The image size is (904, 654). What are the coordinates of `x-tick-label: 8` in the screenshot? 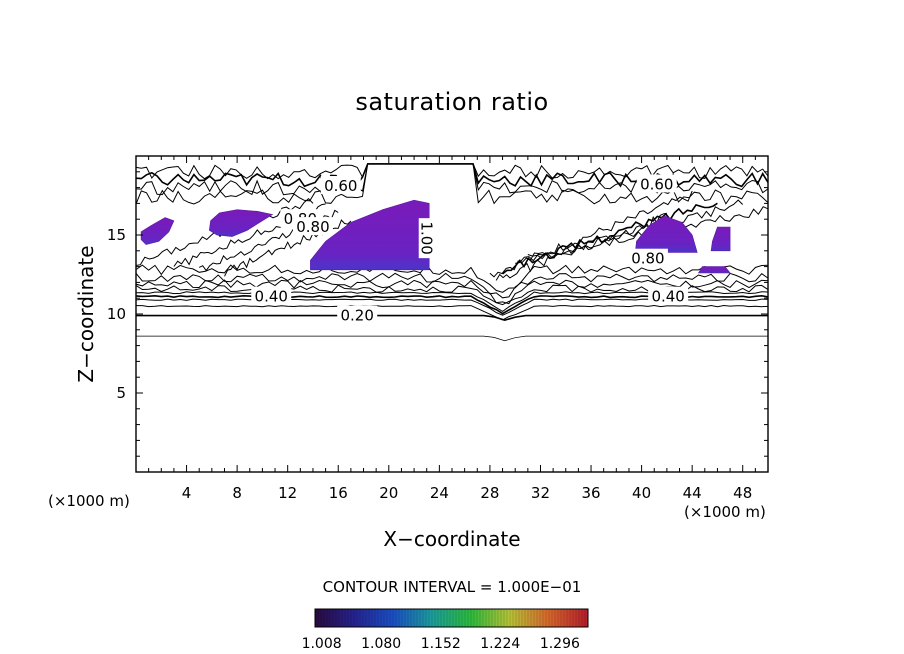 It's located at (237, 493).